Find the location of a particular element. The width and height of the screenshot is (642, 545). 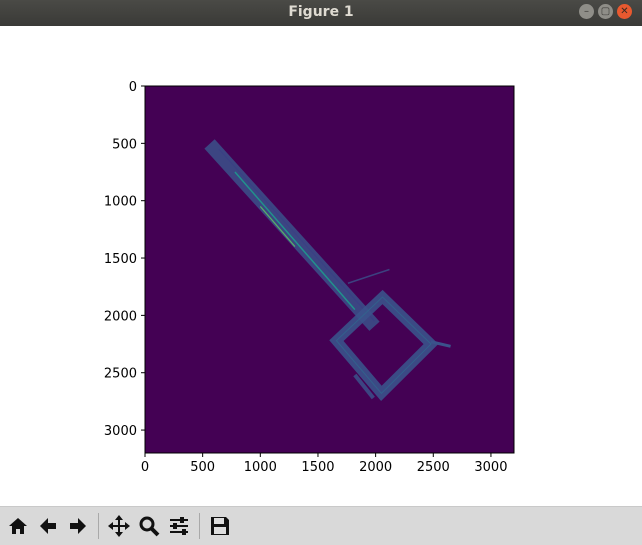

y-tick-label: 0 is located at coordinates (133, 87).